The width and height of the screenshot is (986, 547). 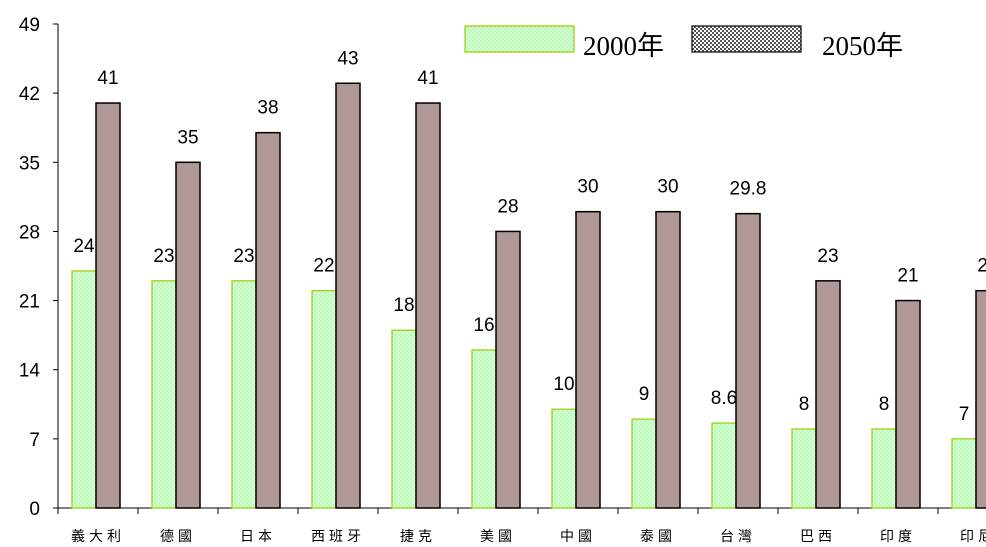 I want to click on data-label-2000: 22, so click(x=323, y=266).